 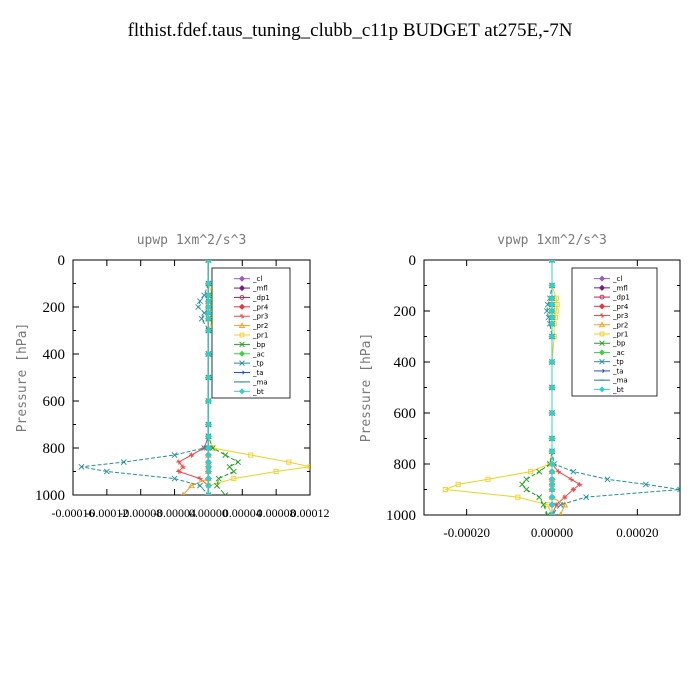 I want to click on chart-title: vpwp 1xm^2/s^3, so click(x=552, y=240).